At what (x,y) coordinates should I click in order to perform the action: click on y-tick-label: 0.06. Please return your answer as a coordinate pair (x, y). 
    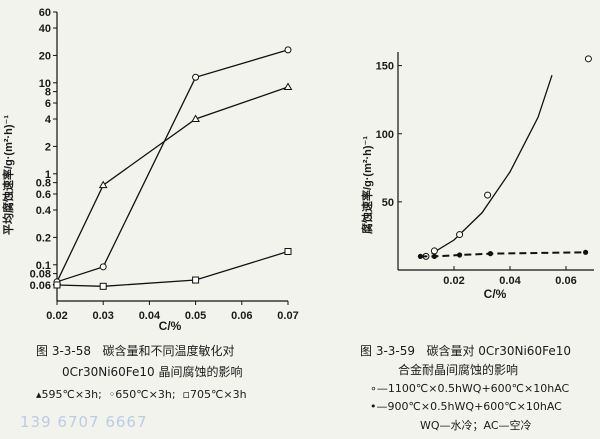
    Looking at the image, I should click on (40, 286).